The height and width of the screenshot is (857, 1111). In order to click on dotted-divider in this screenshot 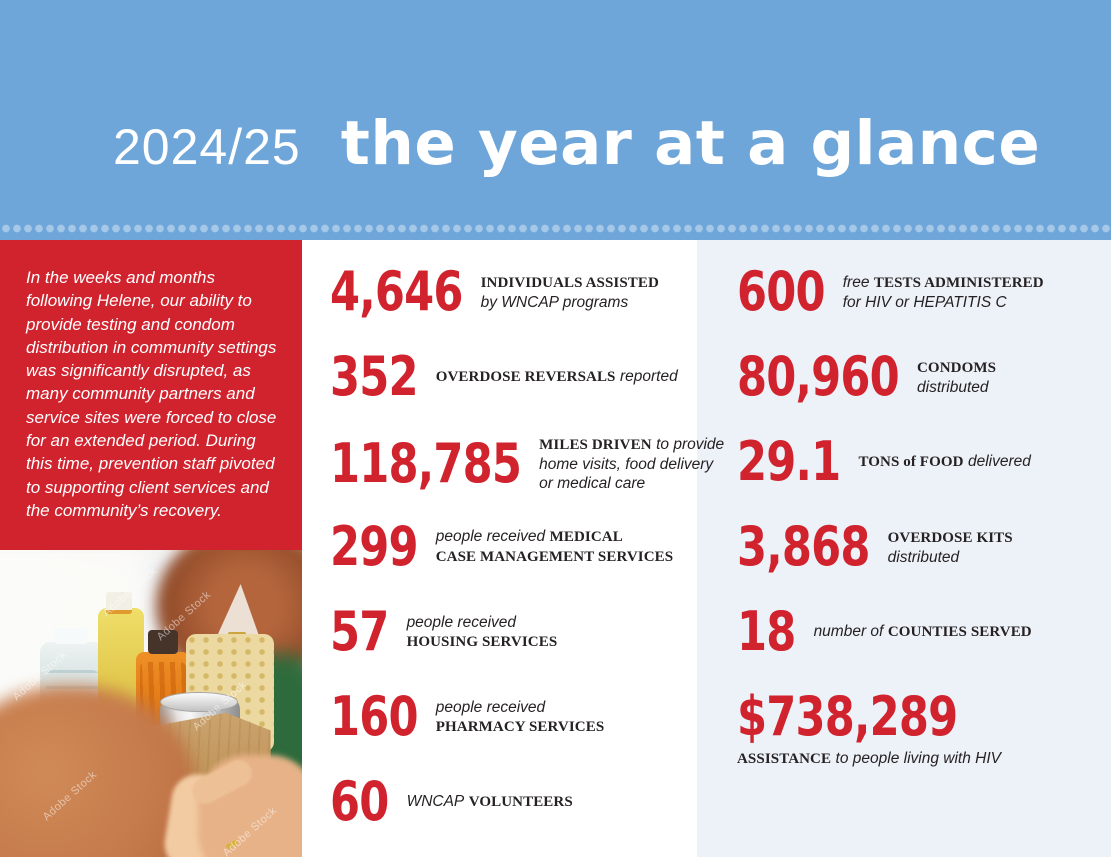, I will do `click(556, 228)`.